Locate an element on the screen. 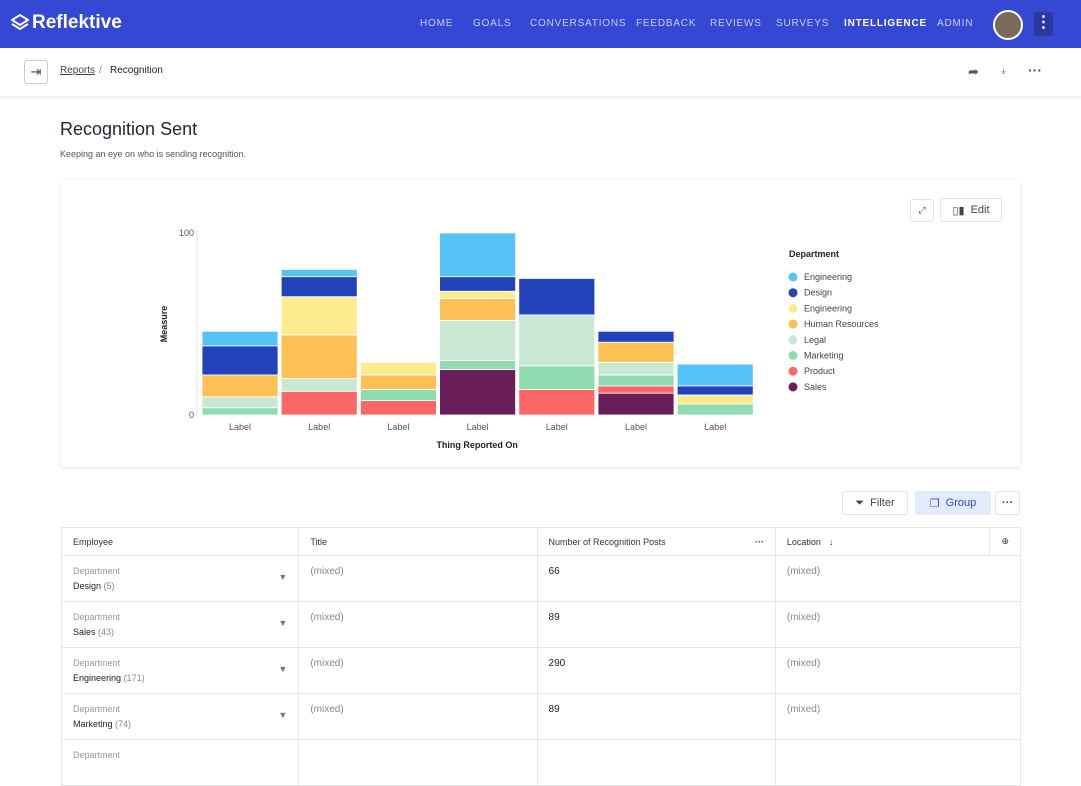 Image resolution: width=1081 pixels, height=786 pixels. table-more-button: ··· is located at coordinates (1007, 503).